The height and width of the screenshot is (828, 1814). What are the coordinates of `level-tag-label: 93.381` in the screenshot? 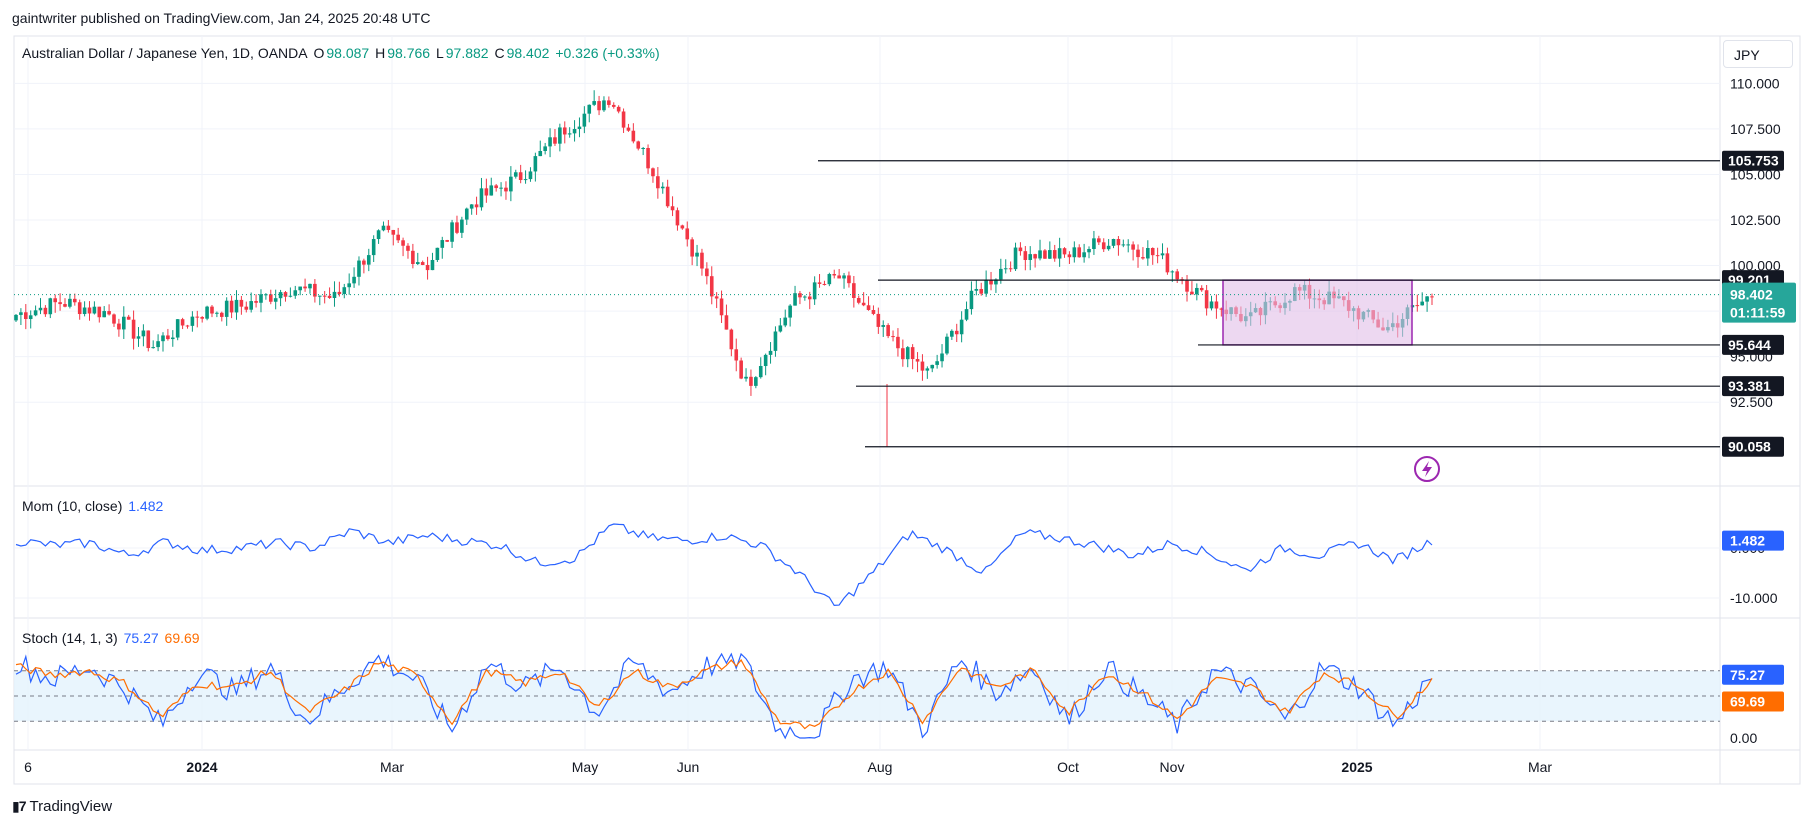 It's located at (1749, 386).